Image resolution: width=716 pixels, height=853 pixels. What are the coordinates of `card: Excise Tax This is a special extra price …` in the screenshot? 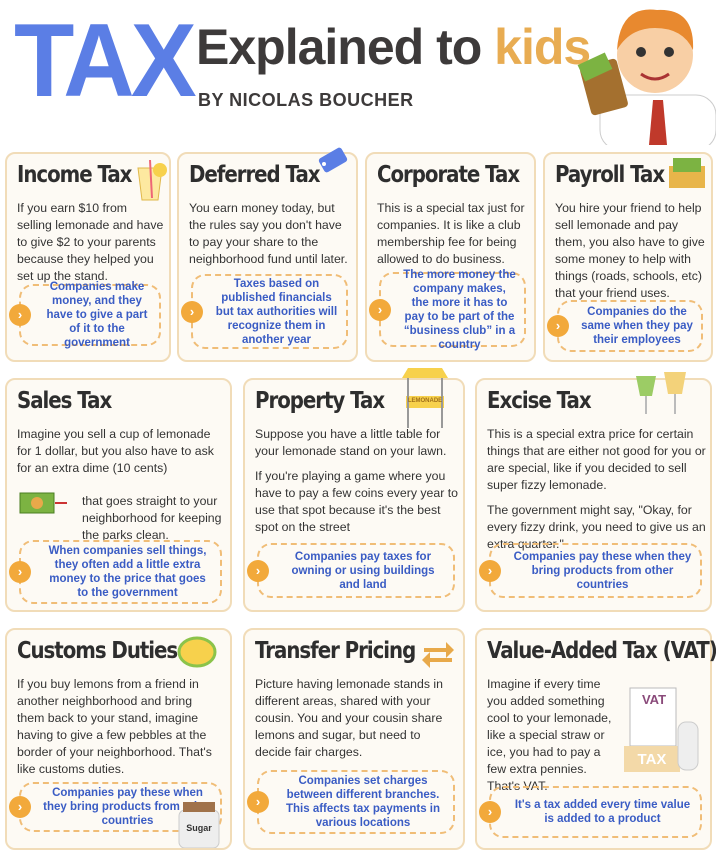 It's located at (593, 492).